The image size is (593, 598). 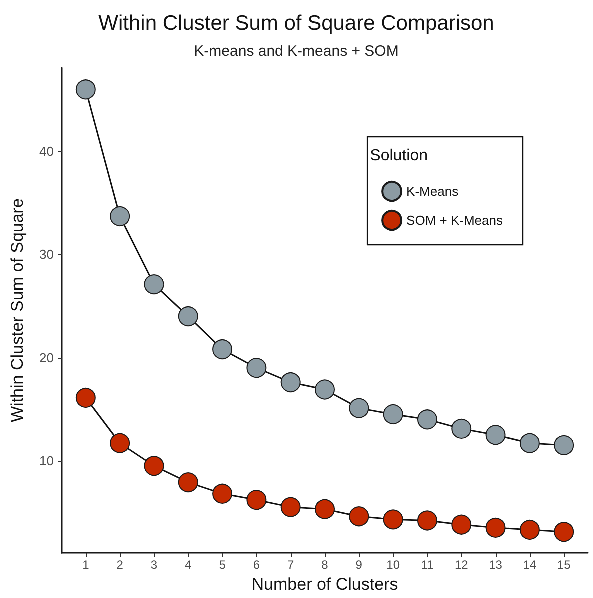 What do you see at coordinates (455, 220) in the screenshot?
I see `legend-label: SOM + K-Means` at bounding box center [455, 220].